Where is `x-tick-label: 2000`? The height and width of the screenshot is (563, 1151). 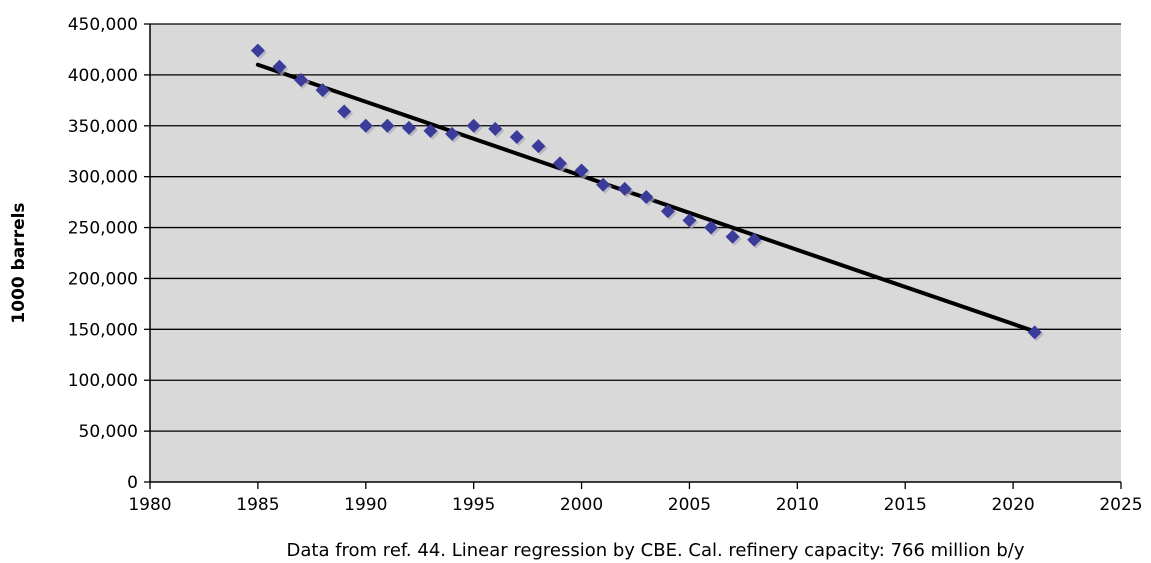 x-tick-label: 2000 is located at coordinates (581, 505).